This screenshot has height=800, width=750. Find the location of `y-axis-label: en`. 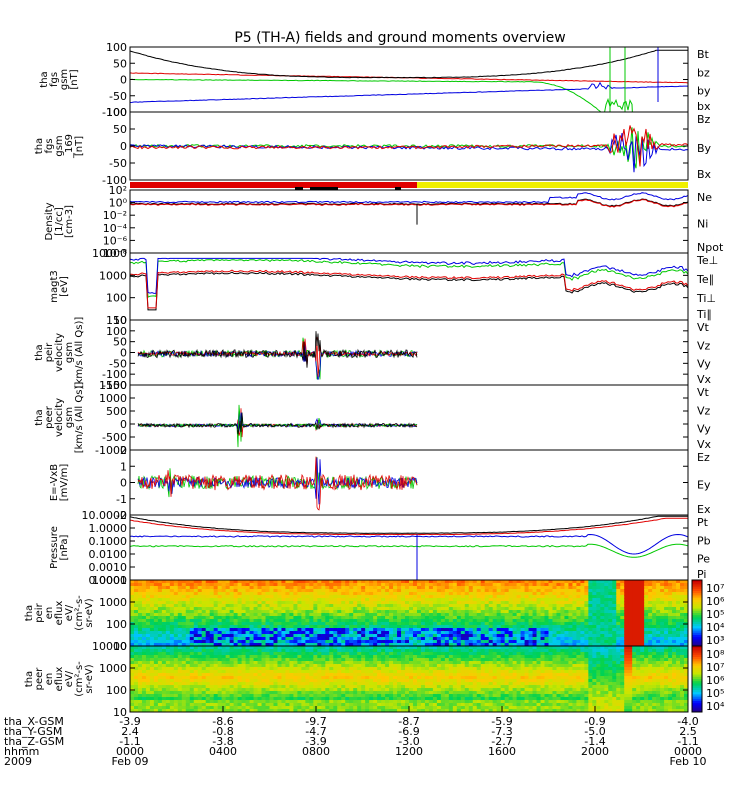

y-axis-label: en is located at coordinates (49, 613).